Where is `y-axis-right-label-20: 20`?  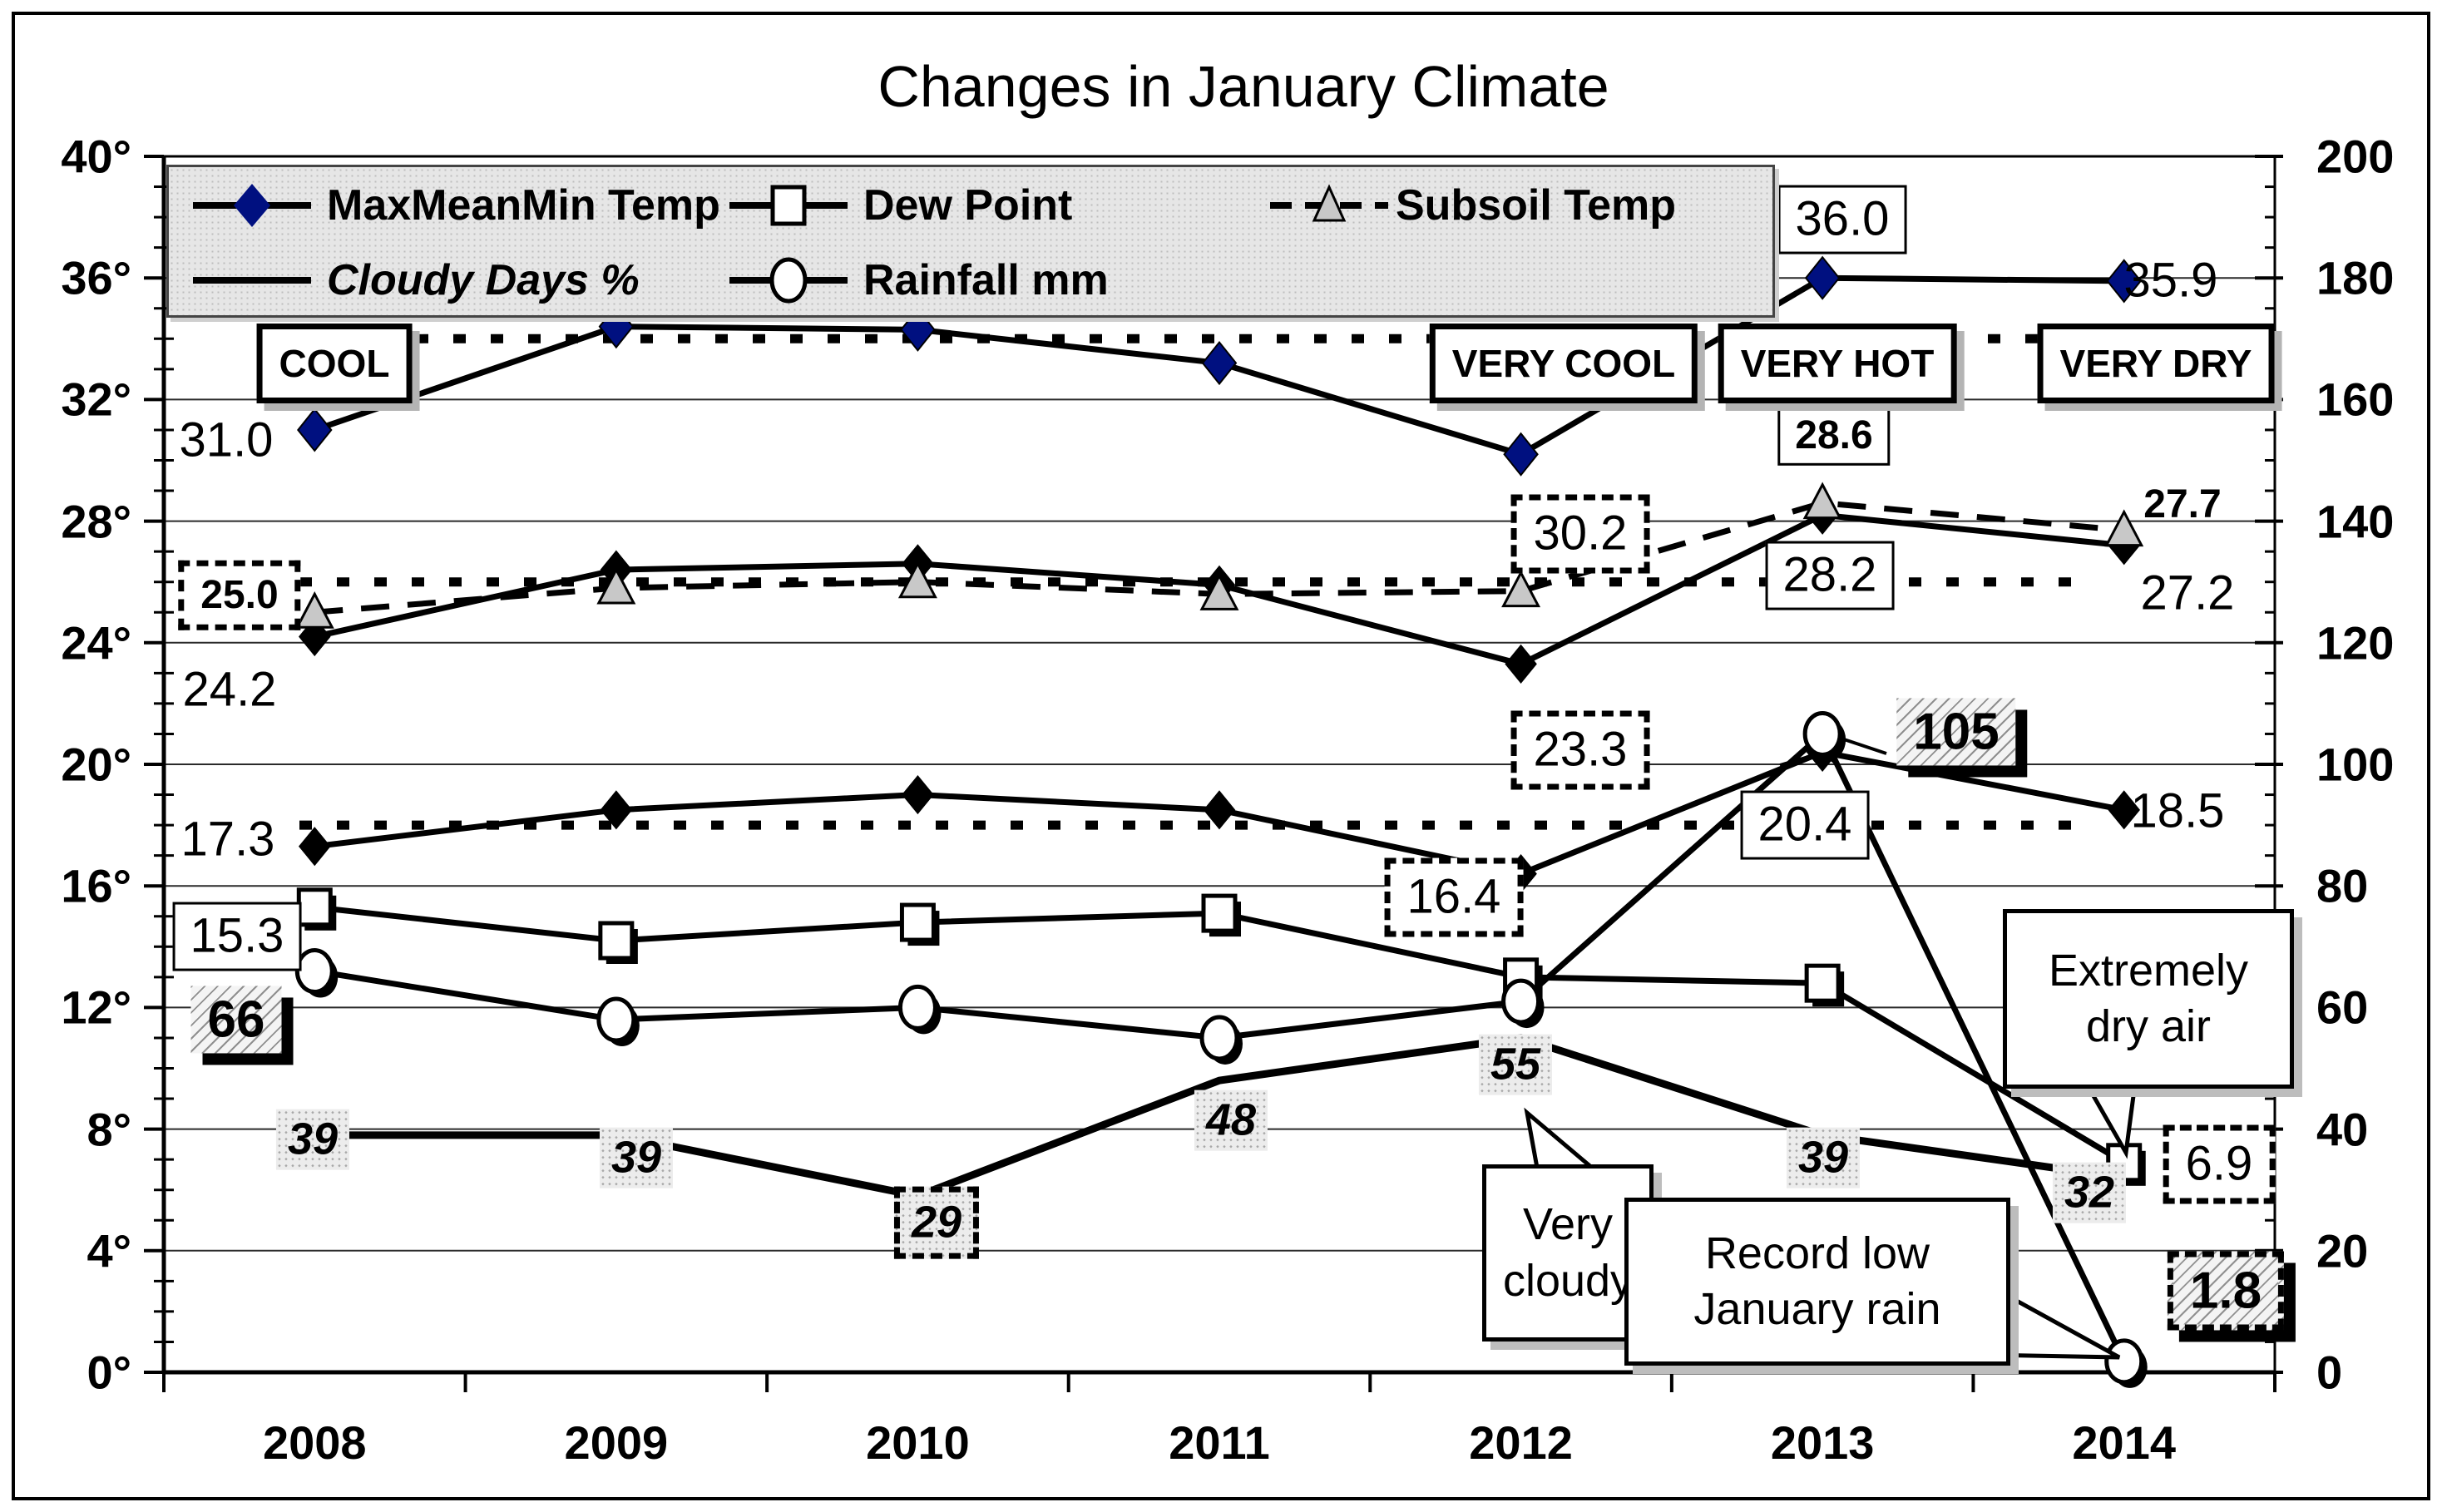 y-axis-right-label-20: 20 is located at coordinates (2342, 1250).